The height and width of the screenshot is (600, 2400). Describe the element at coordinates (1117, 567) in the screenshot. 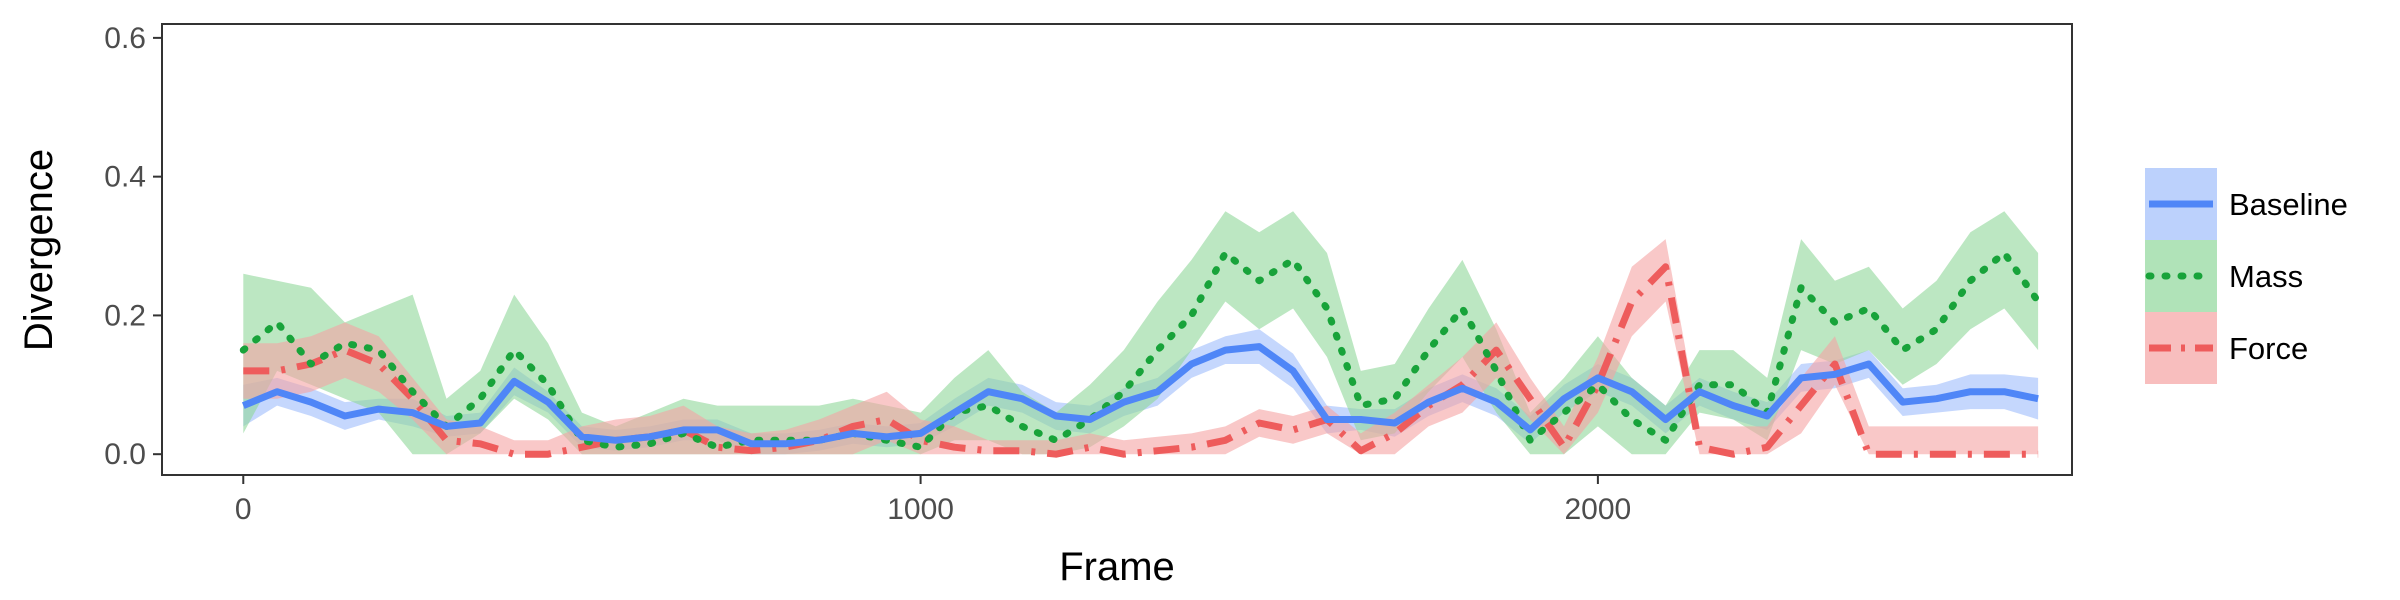

I see `x-axis-title: Frame` at that location.